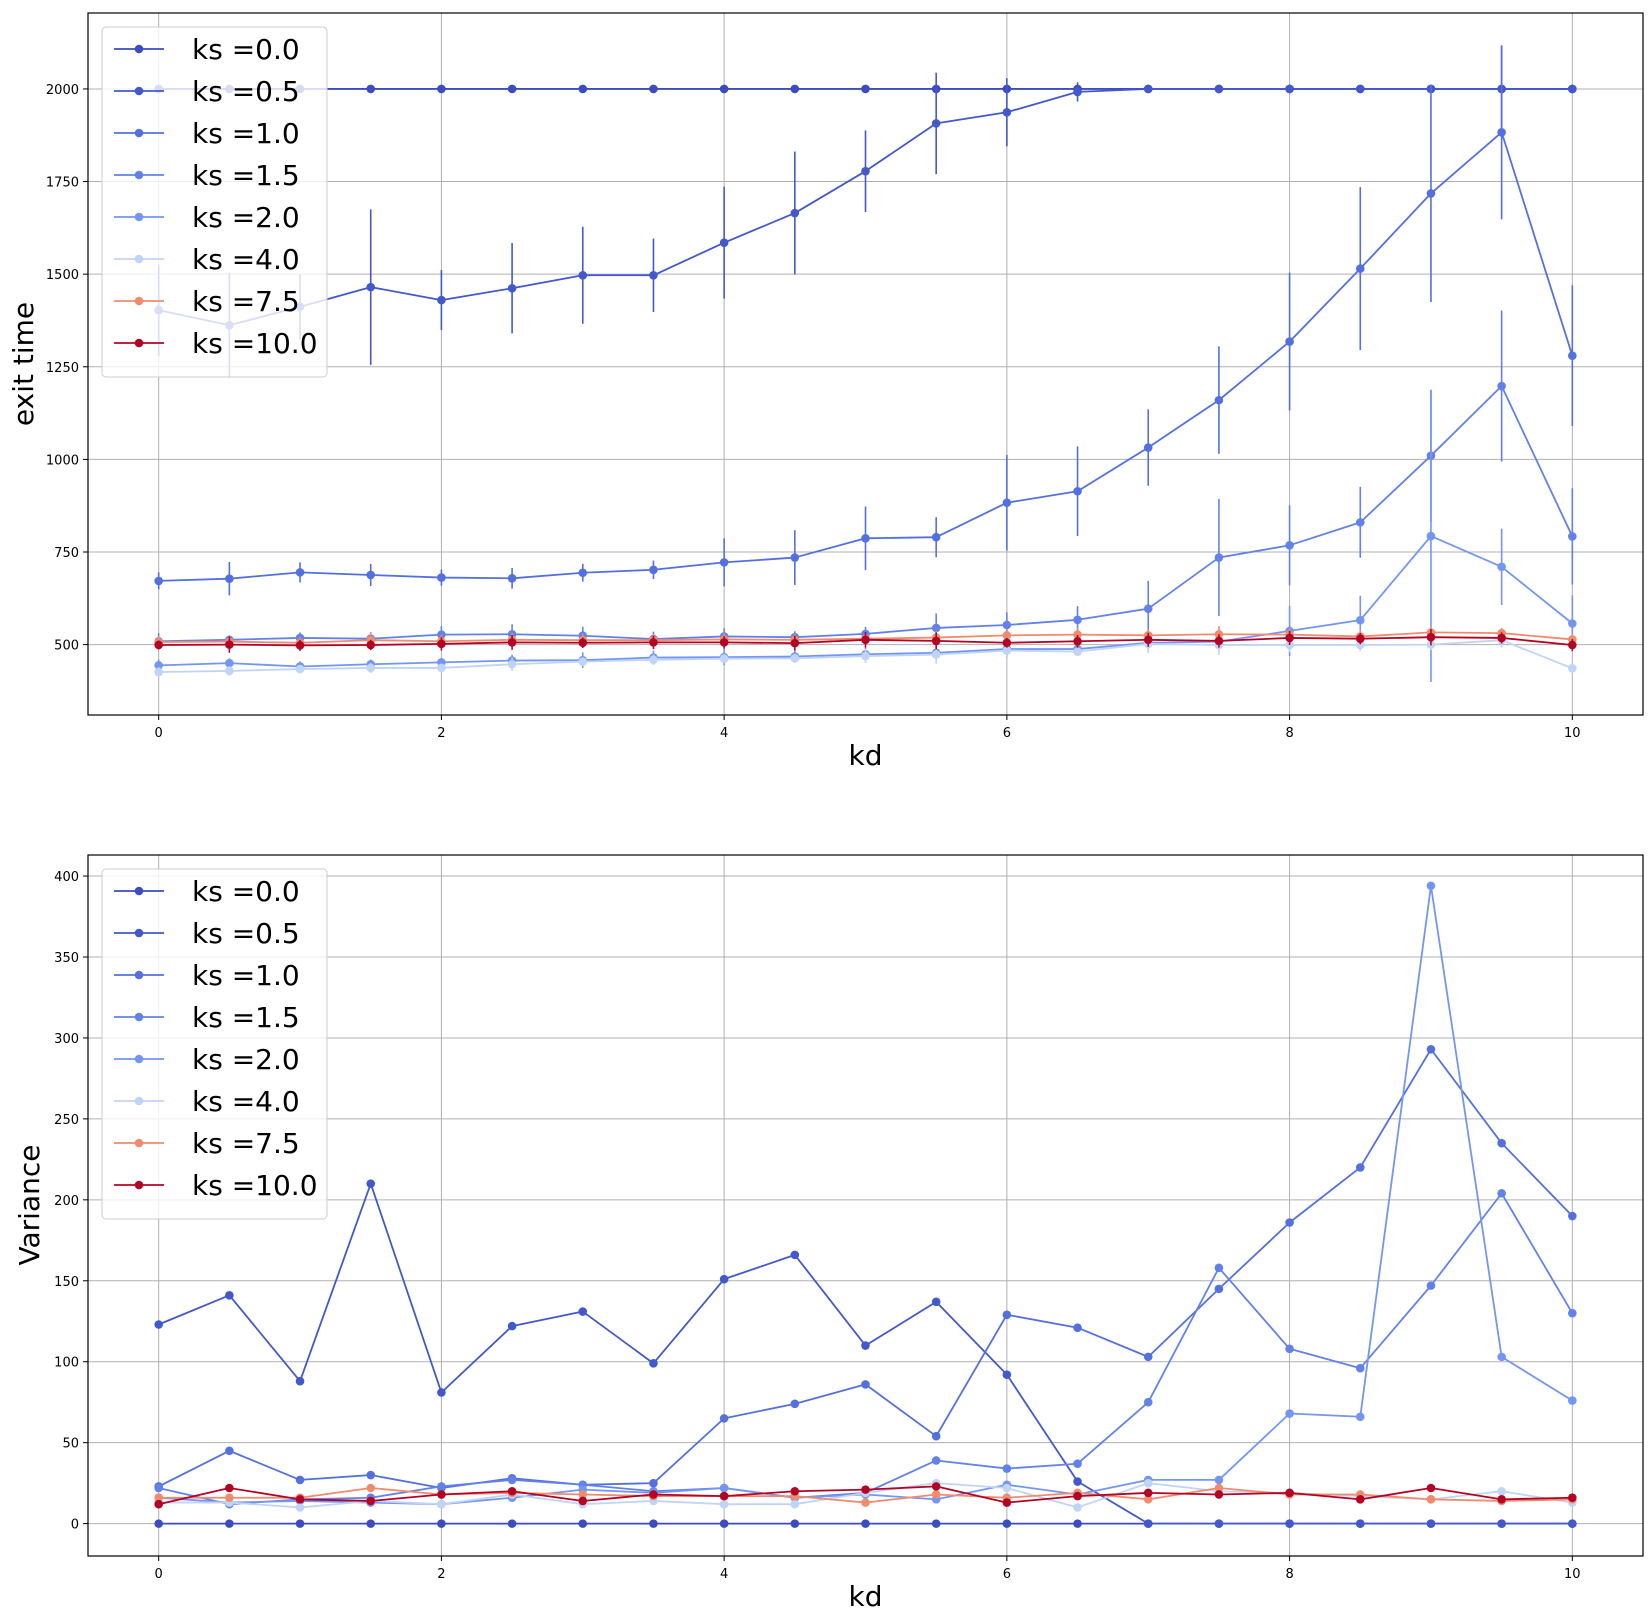 The height and width of the screenshot is (1620, 1651). Describe the element at coordinates (66, 1039) in the screenshot. I see `y-tick-label: 300` at that location.